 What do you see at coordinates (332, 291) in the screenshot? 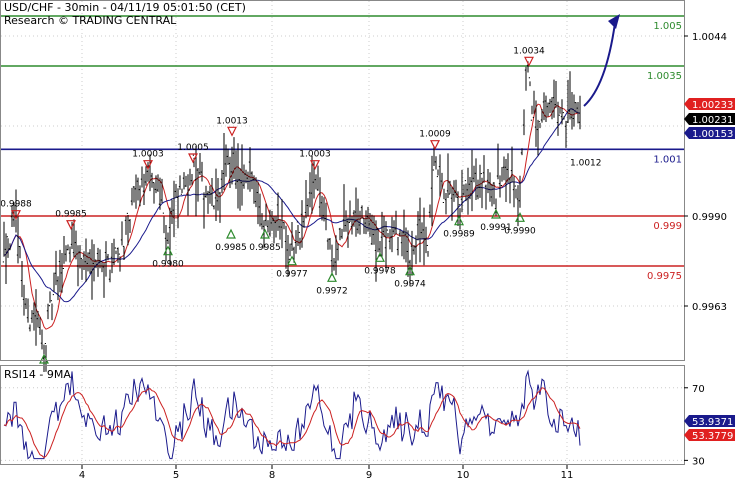
I see `trough-label: 0.9972` at bounding box center [332, 291].